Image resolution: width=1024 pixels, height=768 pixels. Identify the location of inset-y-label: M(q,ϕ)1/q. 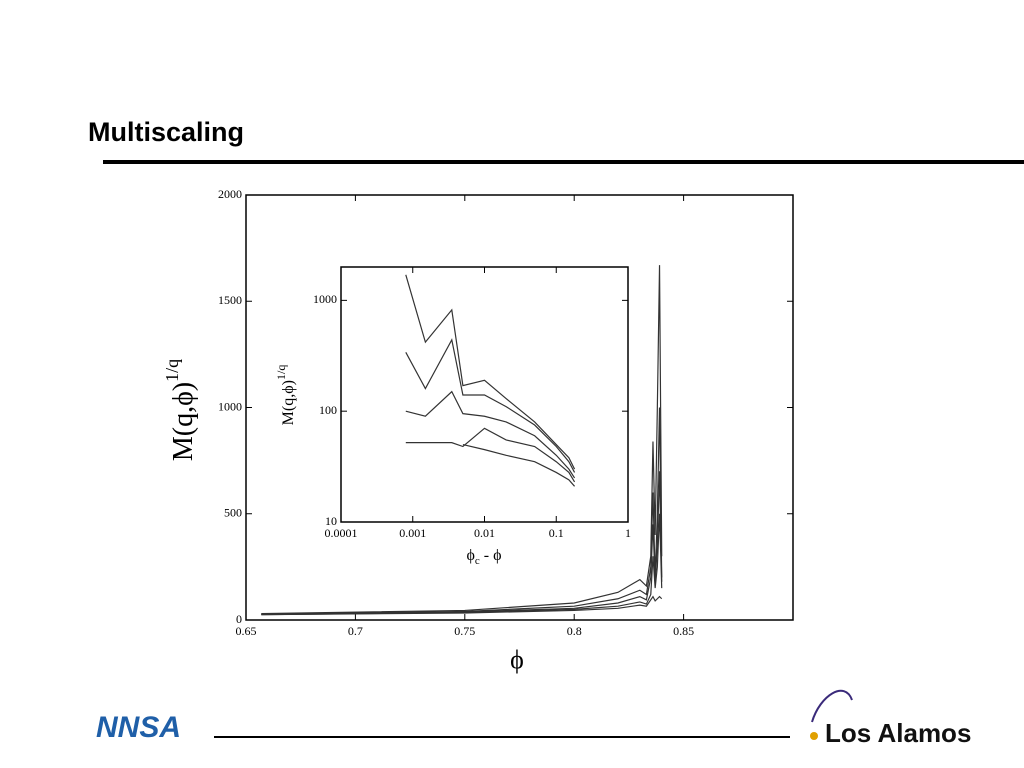
(285, 395).